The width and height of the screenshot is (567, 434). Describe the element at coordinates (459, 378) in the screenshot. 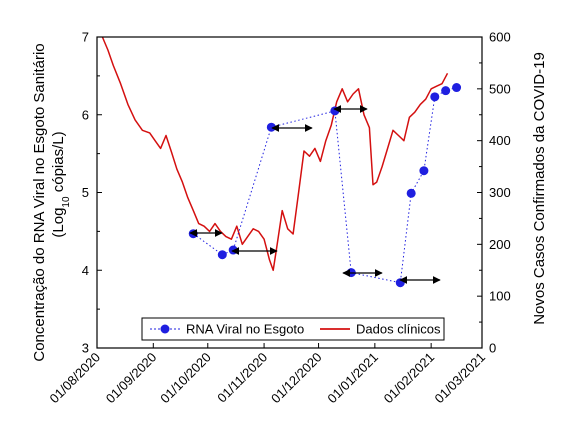

I see `x-tick-label: 01/03/2021` at that location.